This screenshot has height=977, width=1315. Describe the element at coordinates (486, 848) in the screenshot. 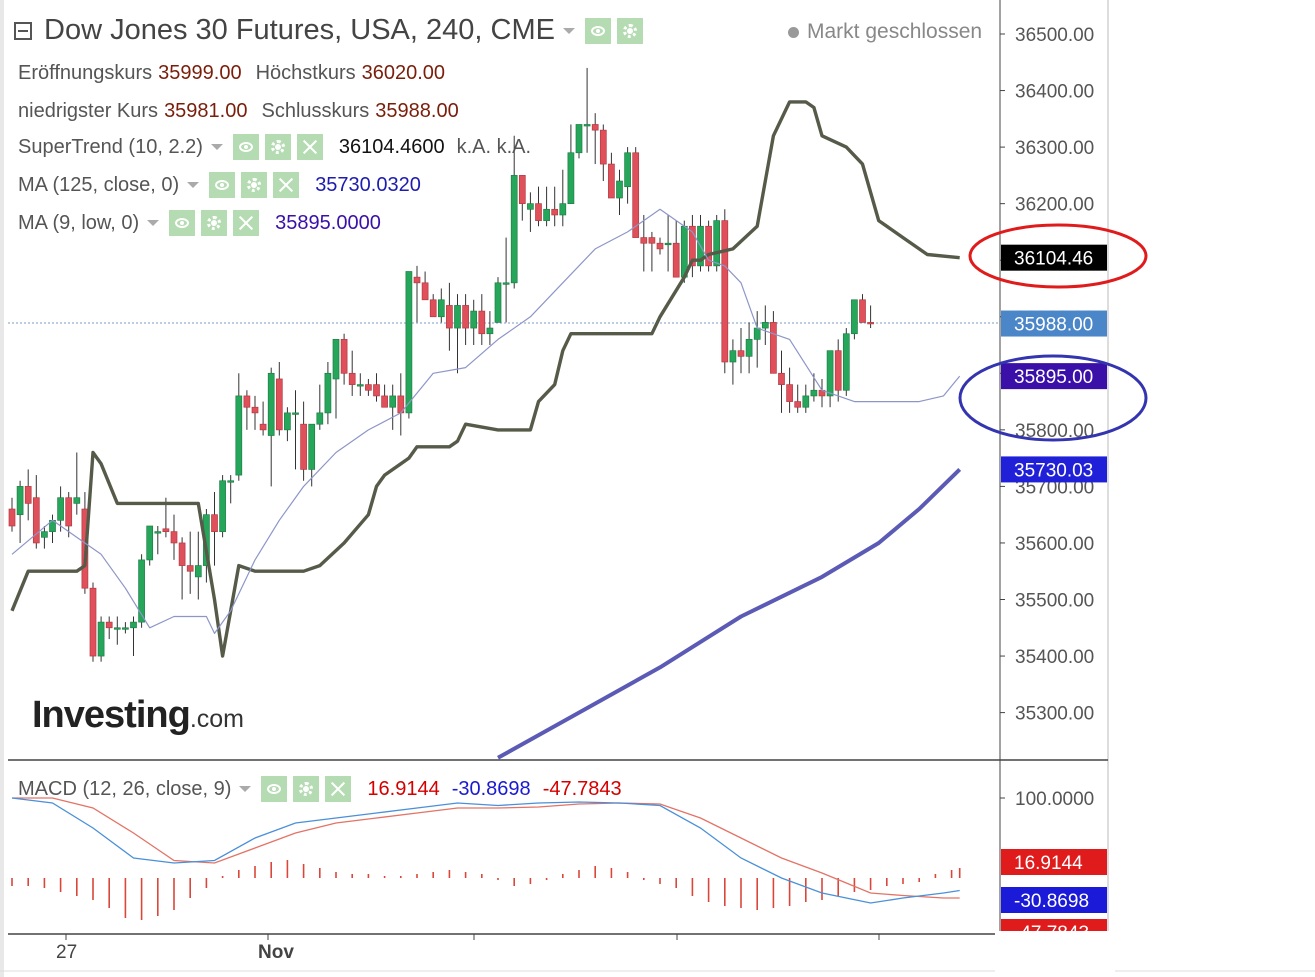

I see `signal-line` at that location.